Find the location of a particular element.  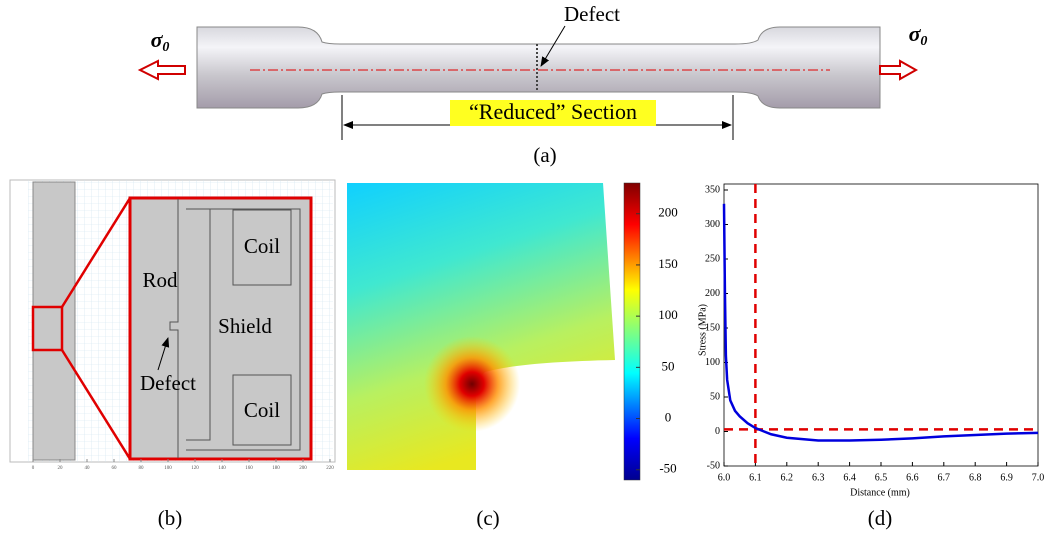

colorbar-axis: 200 150 100 50 0 -50 is located at coordinates (657, 340).